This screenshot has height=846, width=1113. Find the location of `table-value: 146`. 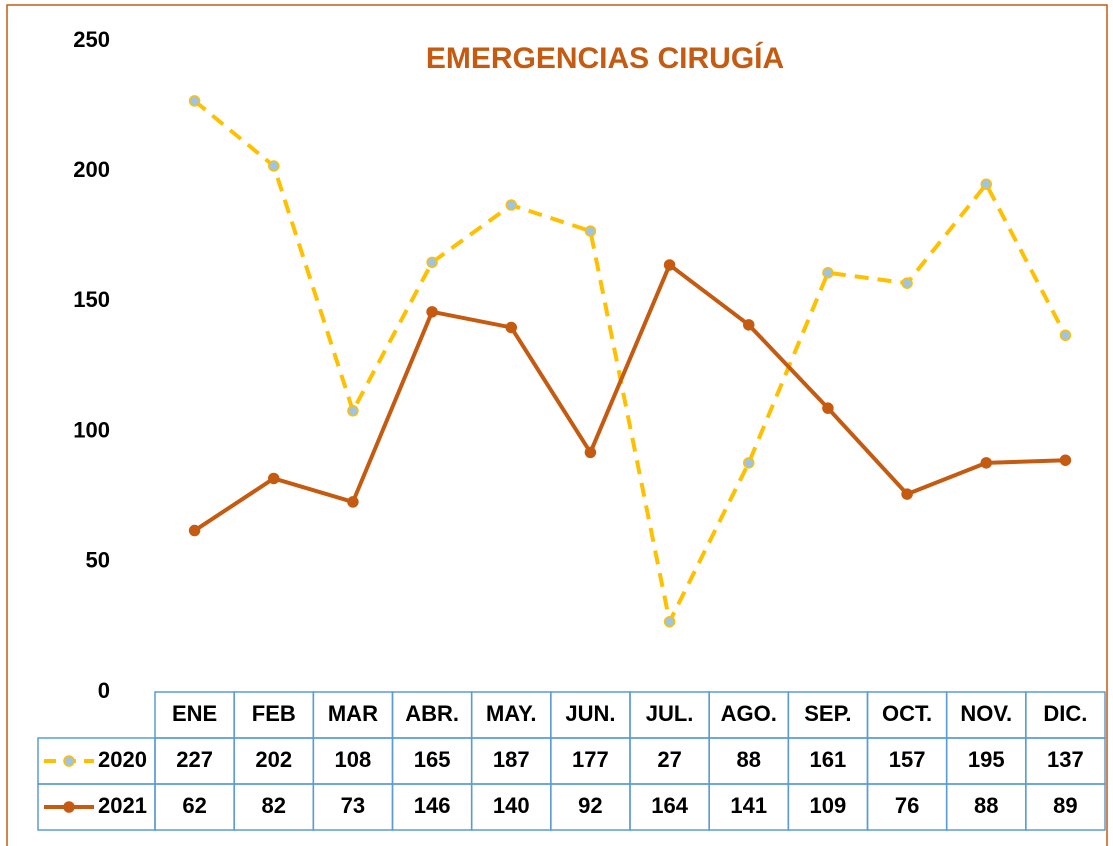

table-value: 146 is located at coordinates (432, 805).